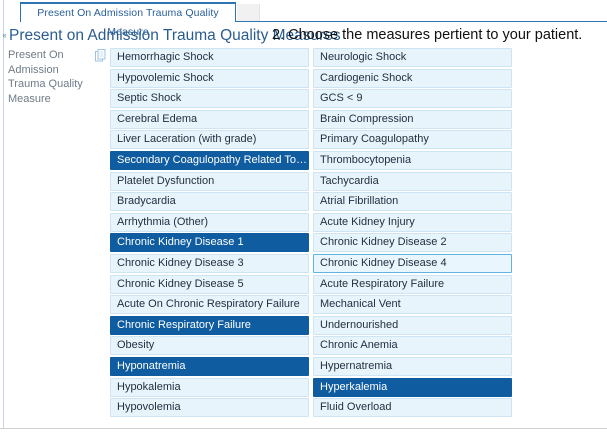 This screenshot has height=443, width=607. What do you see at coordinates (209, 78) in the screenshot?
I see `measure-option: Hypovolemic Shock` at bounding box center [209, 78].